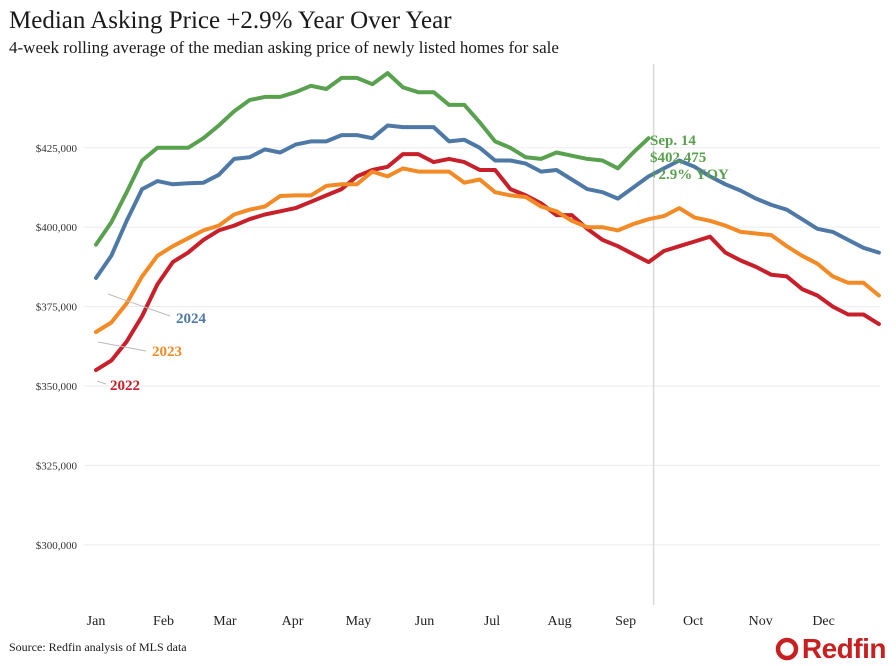 This screenshot has width=896, height=666. Describe the element at coordinates (787, 649) in the screenshot. I see `redfin-logo-icon` at that location.